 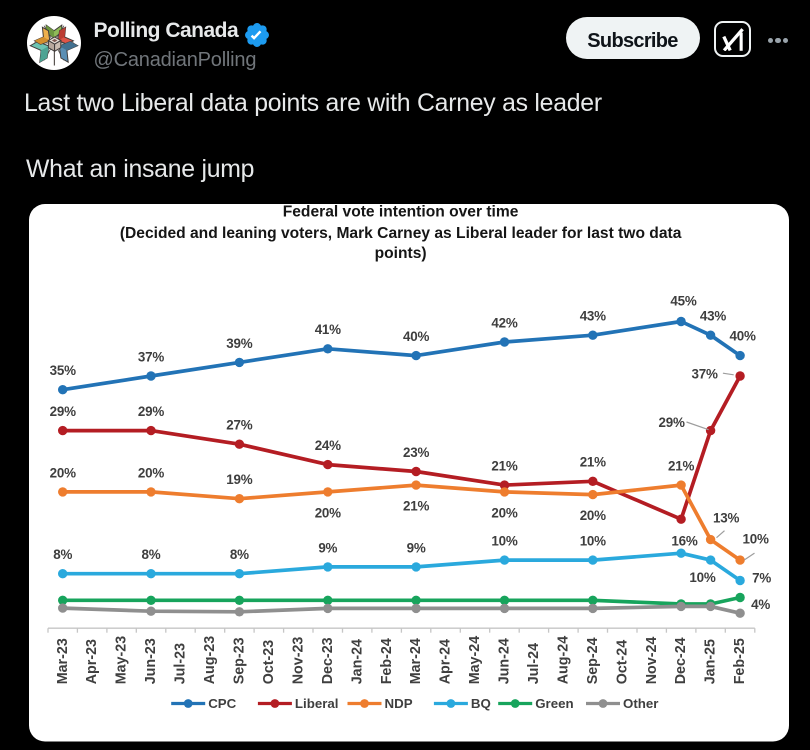 I want to click on svg-text: May-24, so click(x=475, y=660).